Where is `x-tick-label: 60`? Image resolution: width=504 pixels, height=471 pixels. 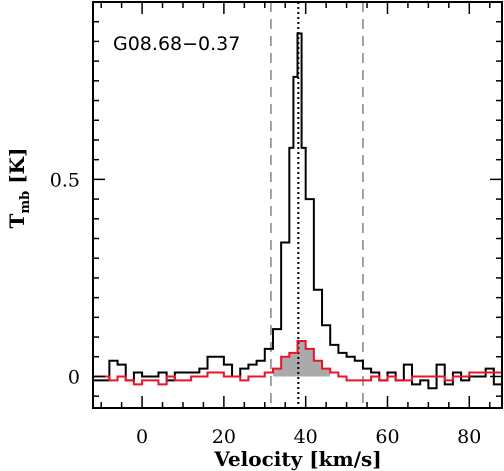 x-tick-label: 60 is located at coordinates (387, 437).